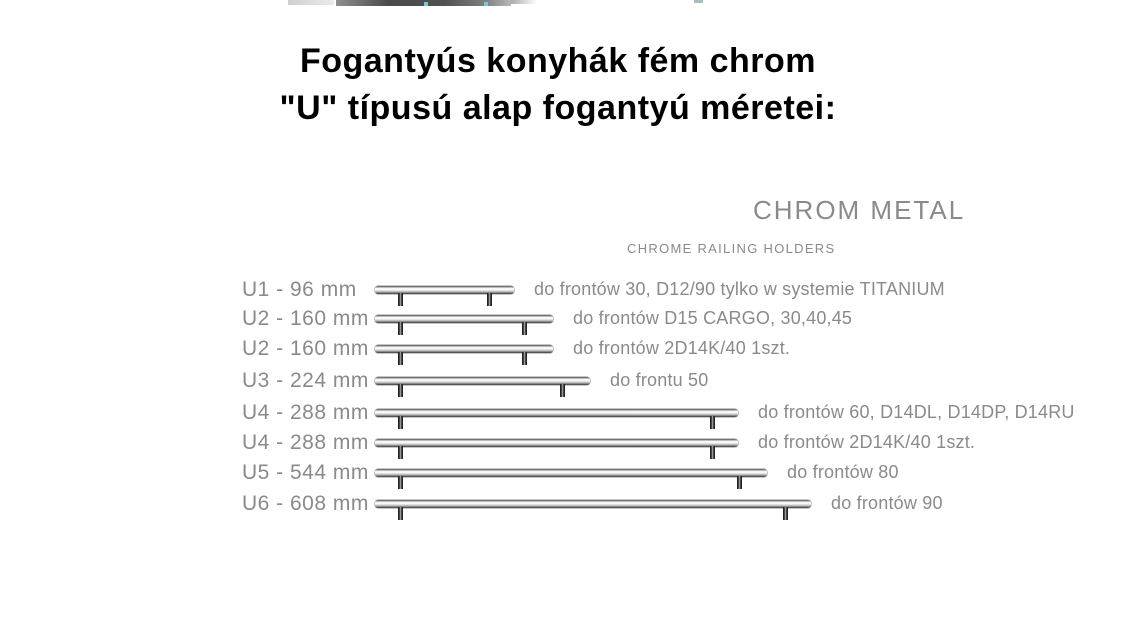  Describe the element at coordinates (305, 380) in the screenshot. I see `handle-size-label: U3 - 224 mm` at that location.